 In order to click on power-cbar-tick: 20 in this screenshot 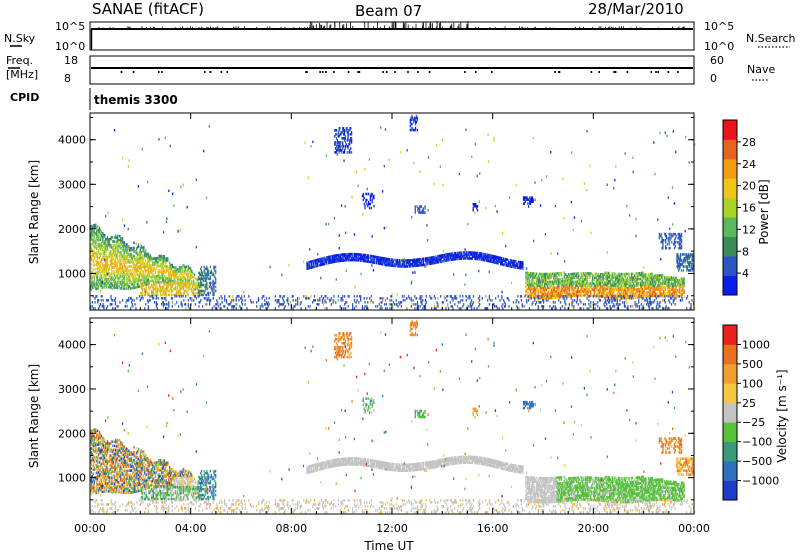, I will do `click(749, 186)`.